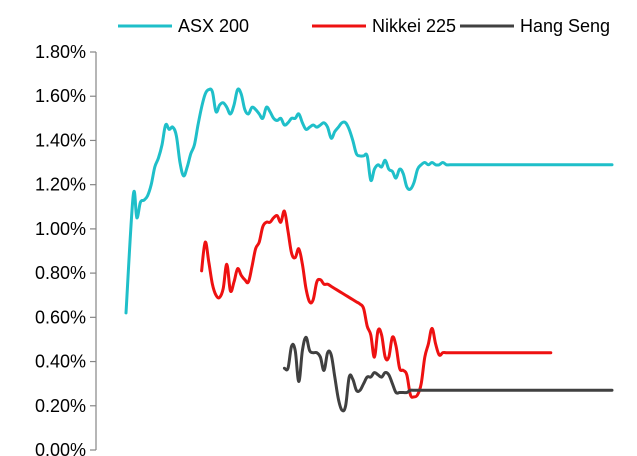 This screenshot has height=456, width=637. Describe the element at coordinates (448, 374) in the screenshot. I see `series-line-hang-seng` at that location.